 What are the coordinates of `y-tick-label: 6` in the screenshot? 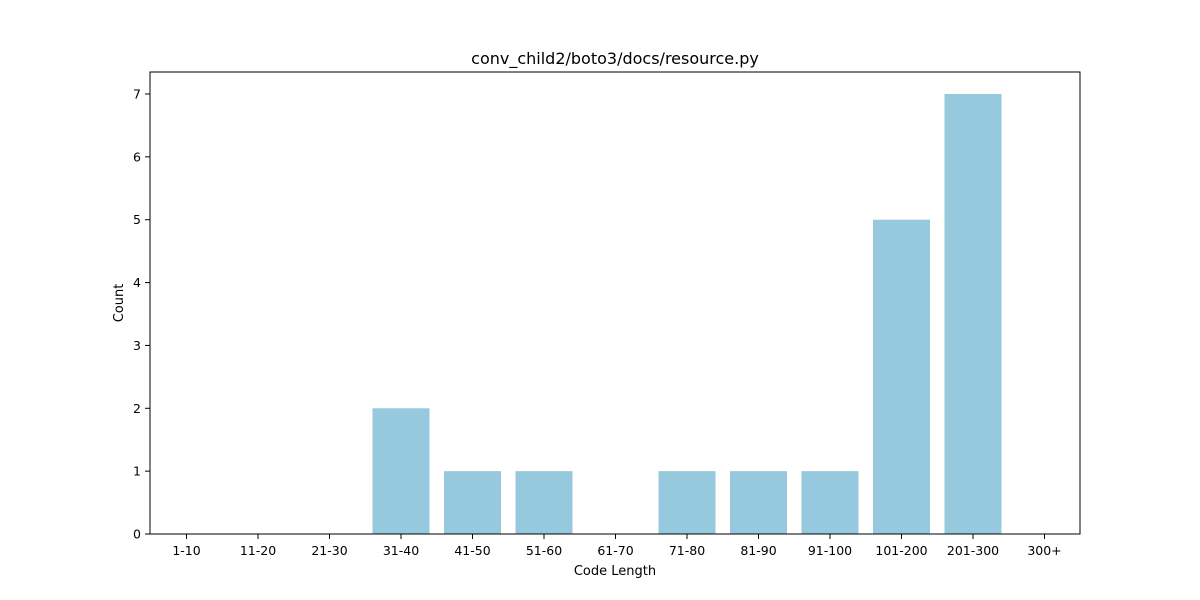 It's located at (137, 156).